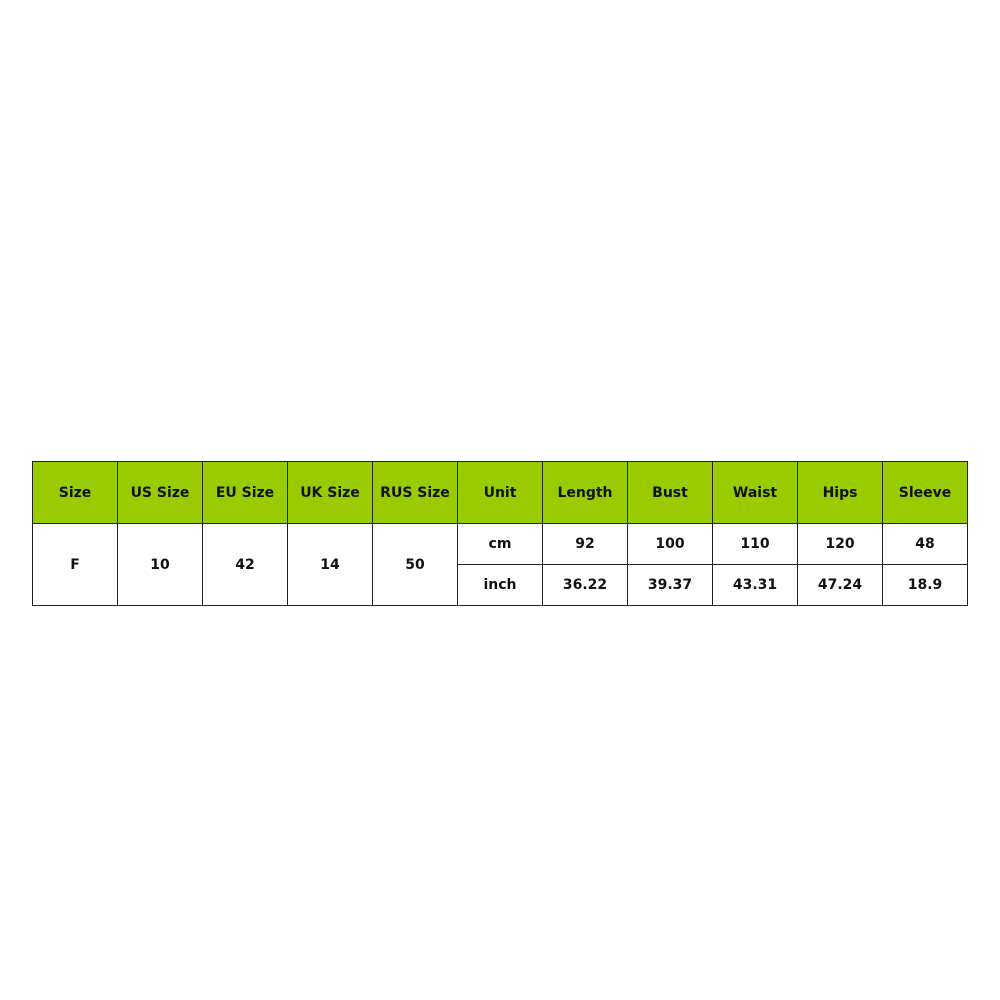 The width and height of the screenshot is (1000, 1000). What do you see at coordinates (670, 585) in the screenshot?
I see `bust-cell: 39.37` at bounding box center [670, 585].